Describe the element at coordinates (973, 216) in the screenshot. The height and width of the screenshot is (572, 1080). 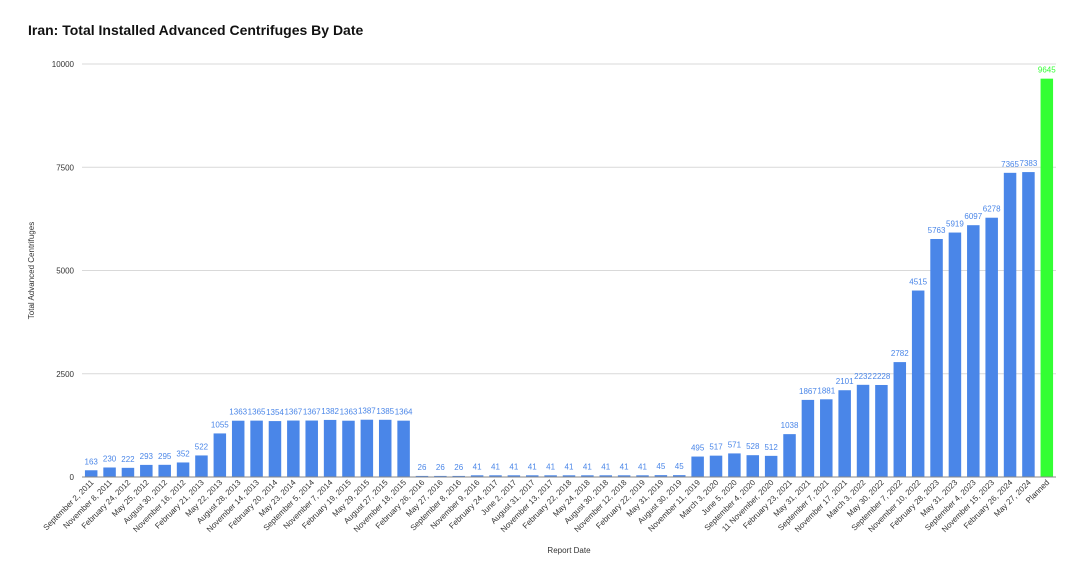
I see `data-label: 6097` at that location.